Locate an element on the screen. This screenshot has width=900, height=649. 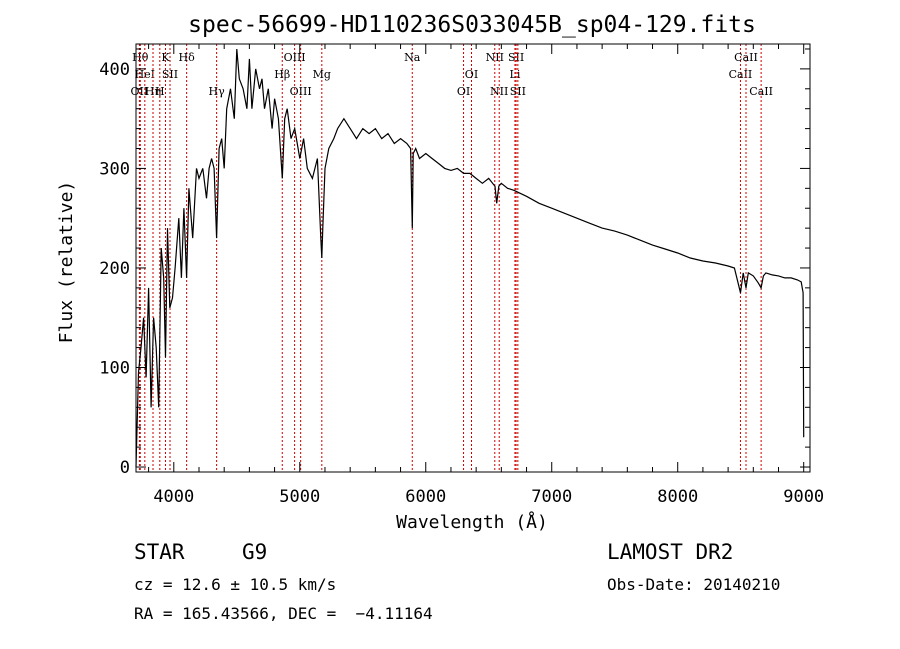
line-marker-label: Hγ is located at coordinates (217, 91).